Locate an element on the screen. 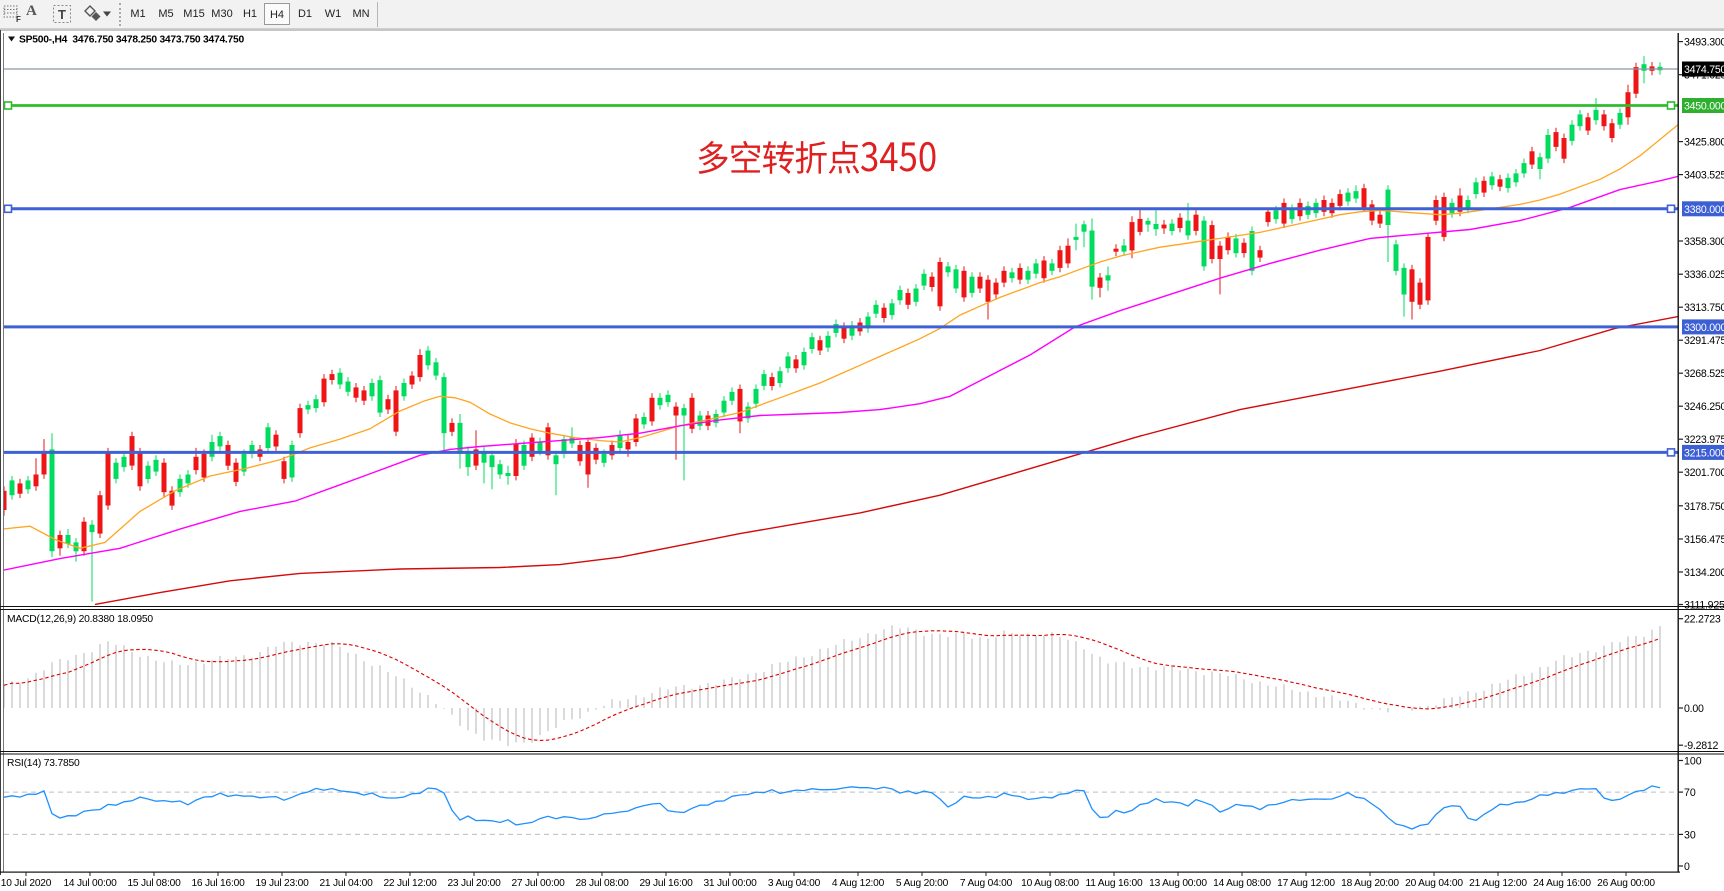 The height and width of the screenshot is (891, 1724). svg-text: 17 Aug 12:00 is located at coordinates (1306, 883).